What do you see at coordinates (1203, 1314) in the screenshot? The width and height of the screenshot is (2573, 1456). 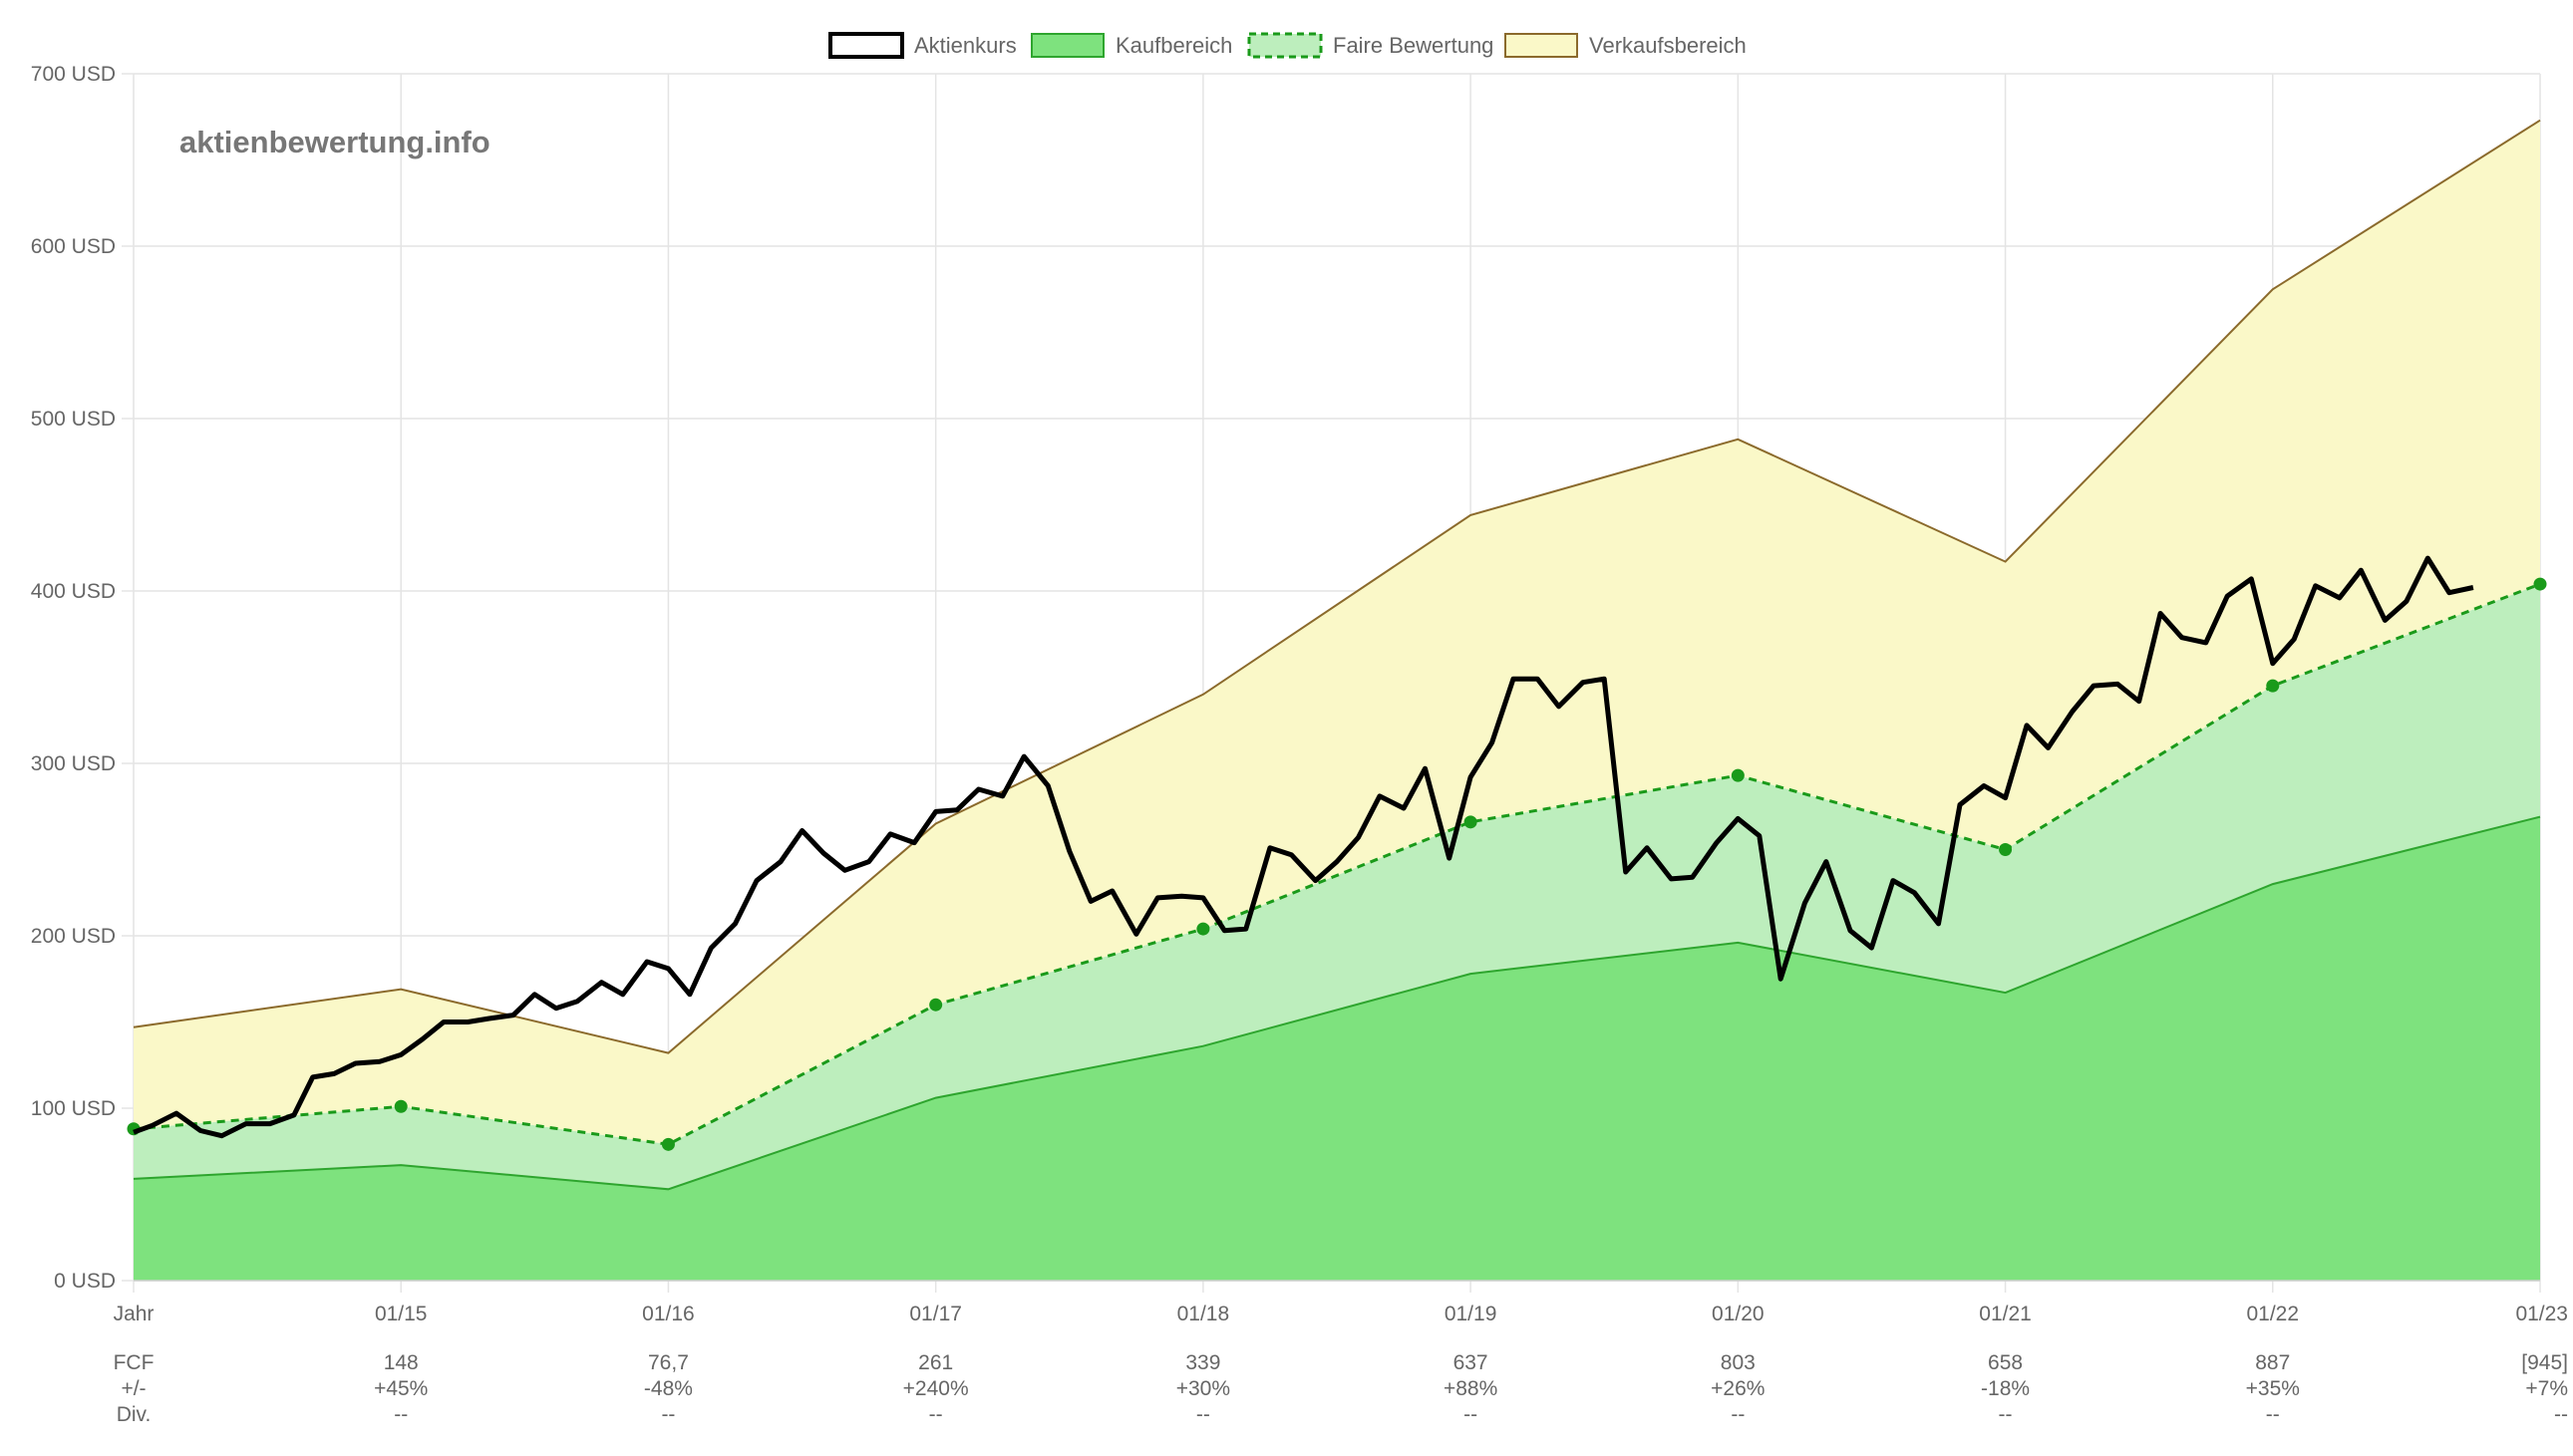 I see `x-tick-label: 01/18` at bounding box center [1203, 1314].